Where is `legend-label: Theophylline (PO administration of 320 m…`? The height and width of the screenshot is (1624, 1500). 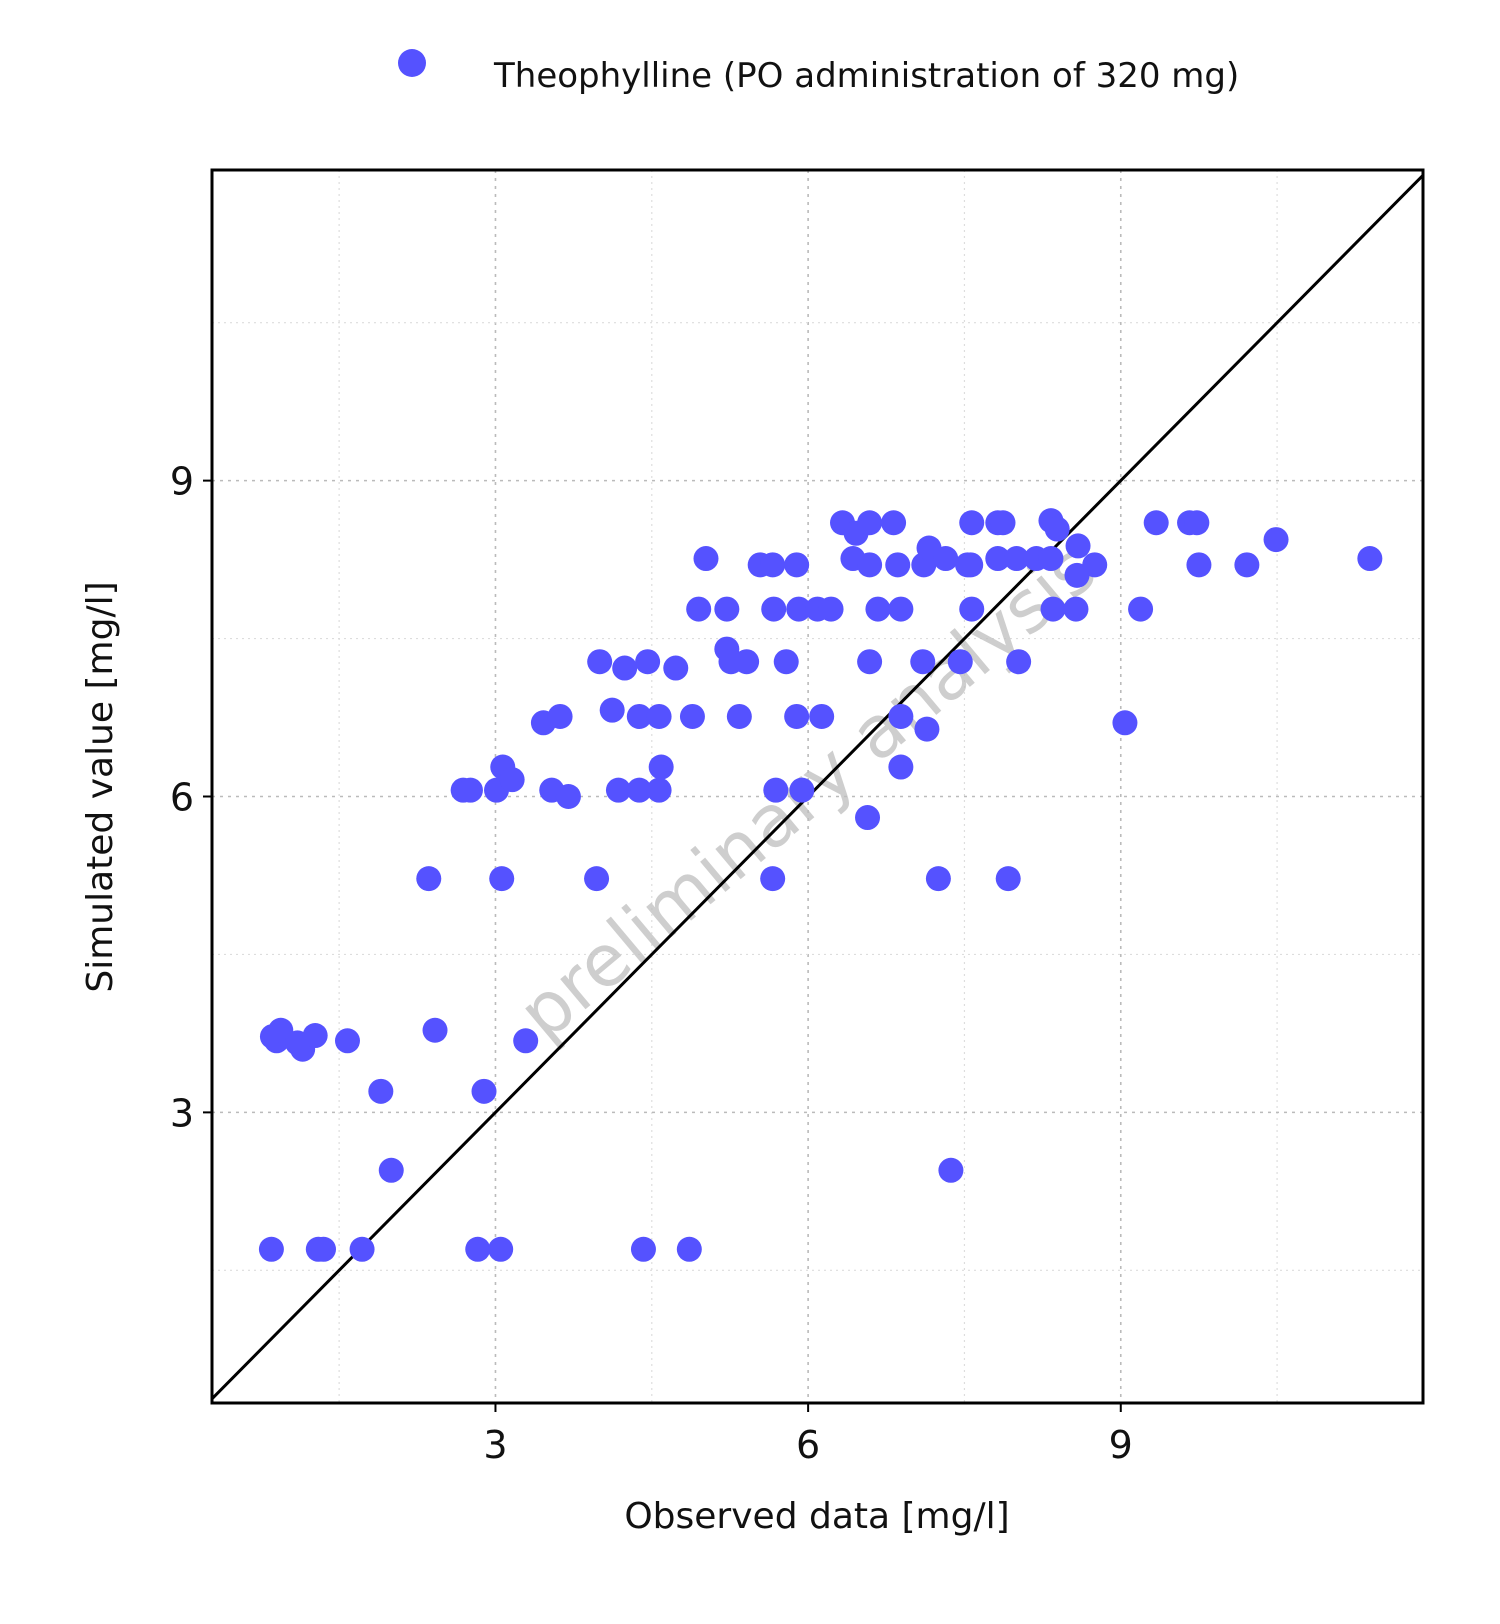
legend-label: Theophylline (PO administration of 320 m… is located at coordinates (866, 76).